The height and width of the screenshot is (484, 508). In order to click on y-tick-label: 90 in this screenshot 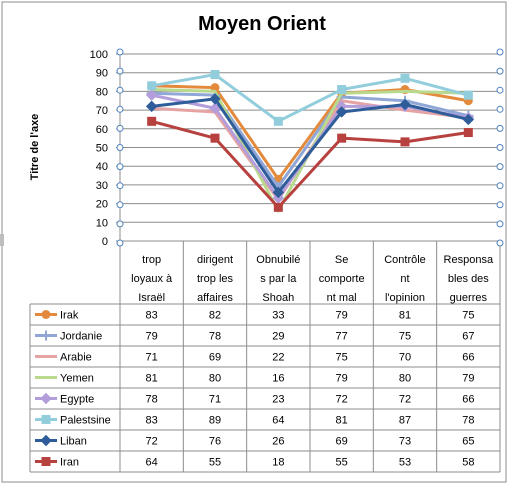, I will do `click(102, 74)`.